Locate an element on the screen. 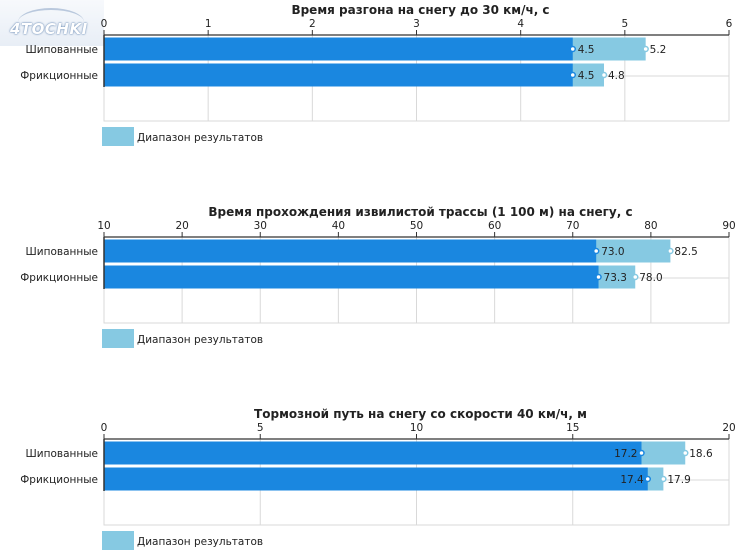 This screenshot has height=560, width=752. tick-label: 80 is located at coordinates (650, 226).